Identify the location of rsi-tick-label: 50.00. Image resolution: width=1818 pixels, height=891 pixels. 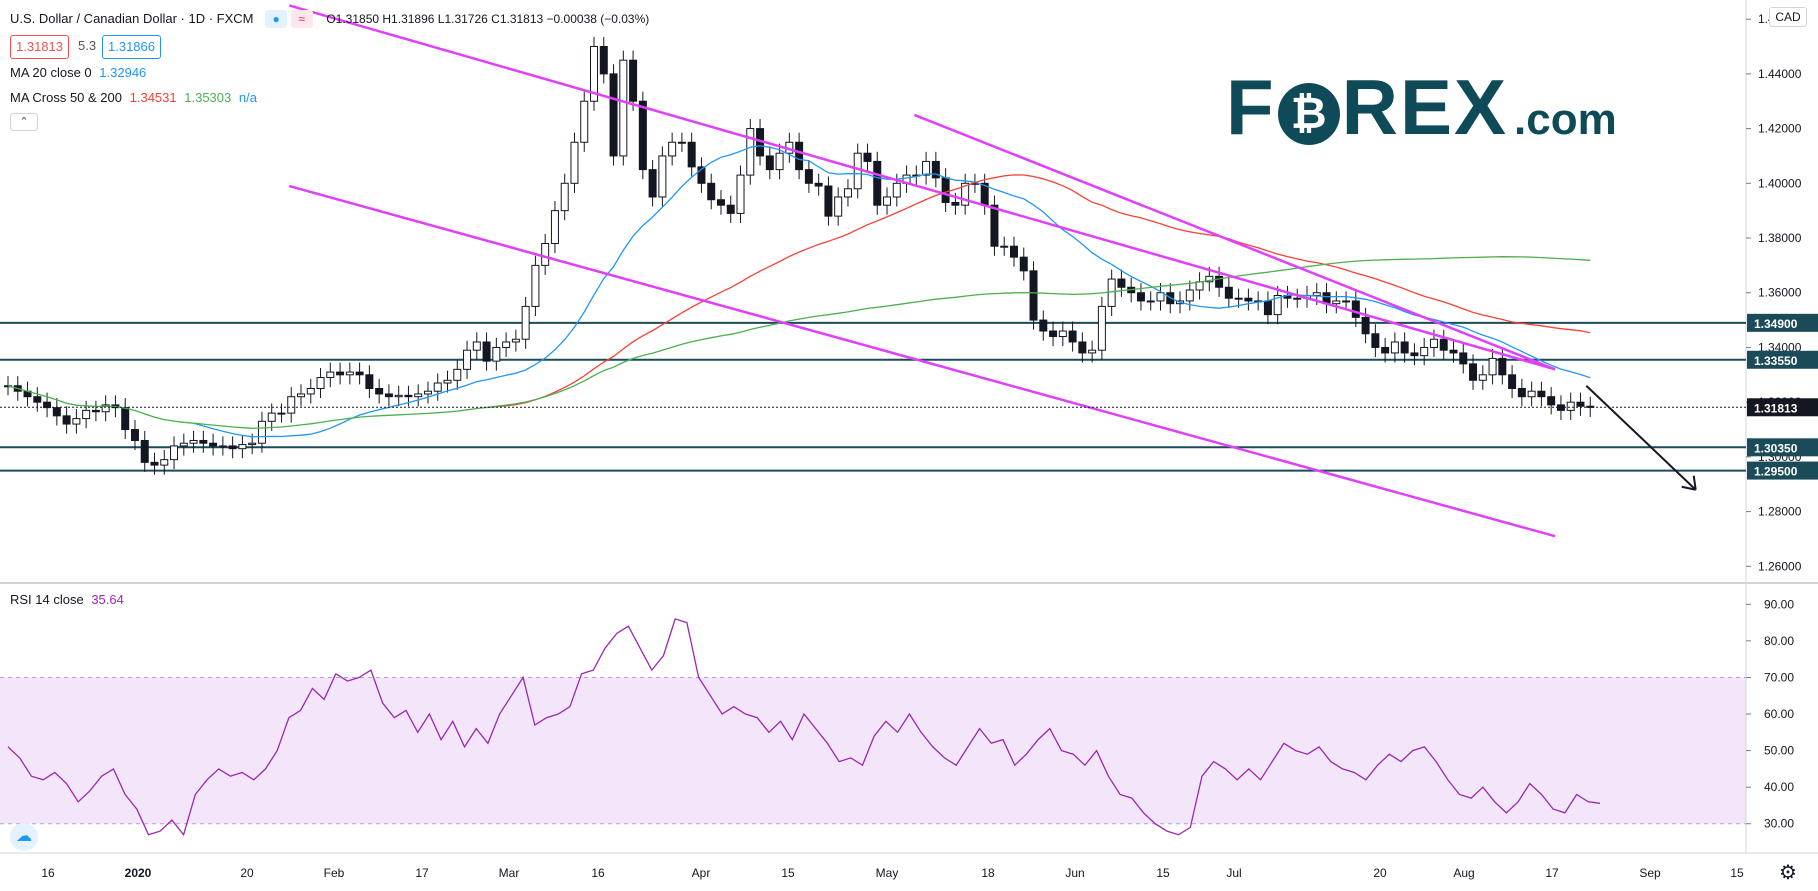
(1779, 751).